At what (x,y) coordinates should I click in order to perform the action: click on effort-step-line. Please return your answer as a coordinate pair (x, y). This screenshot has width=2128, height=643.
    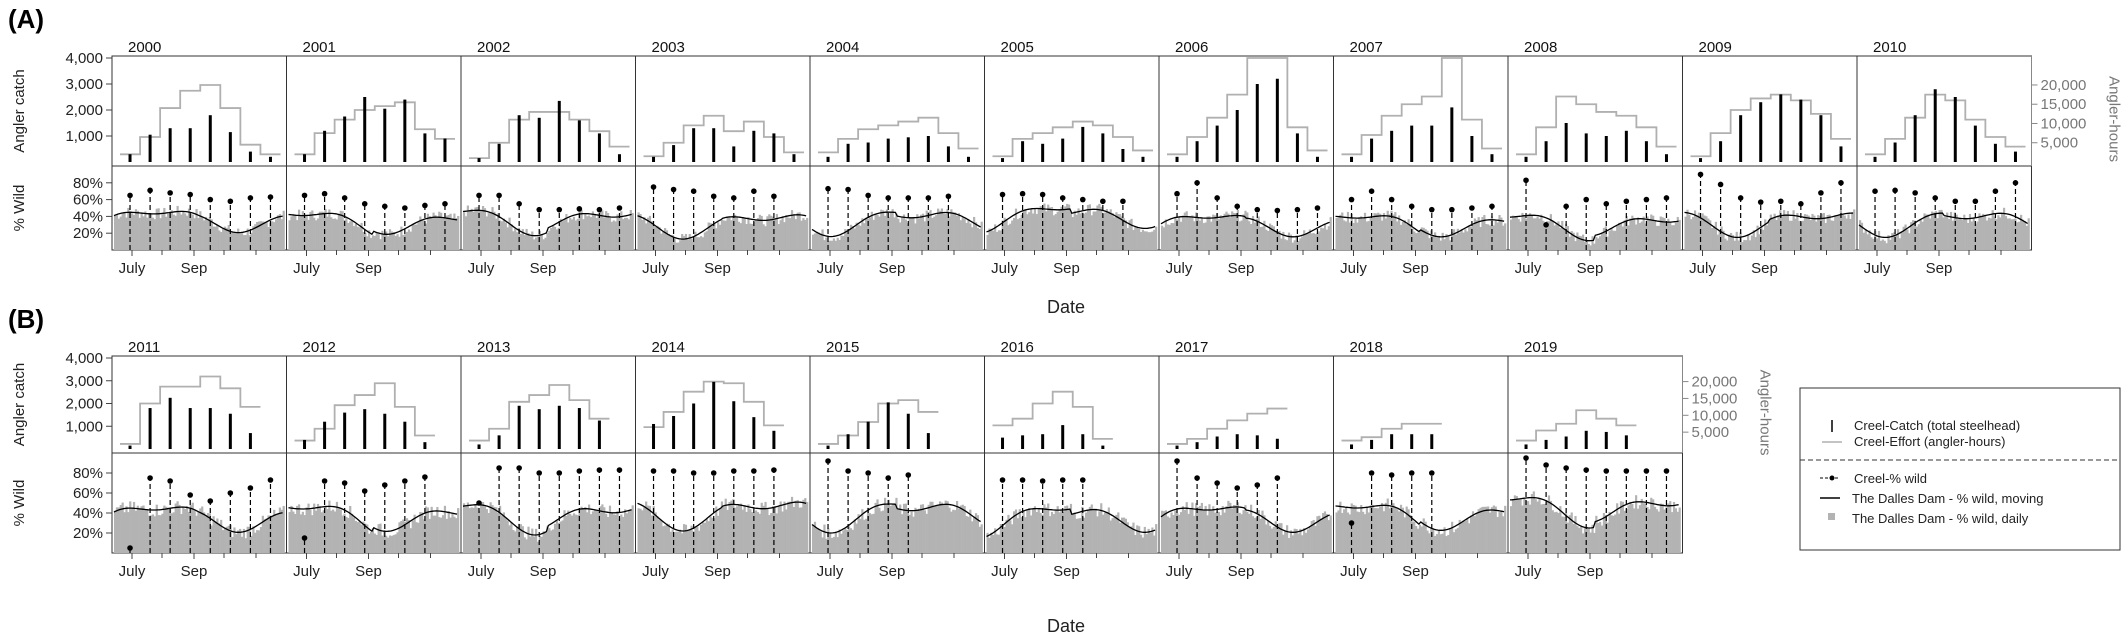
    Looking at the image, I should click on (1227, 426).